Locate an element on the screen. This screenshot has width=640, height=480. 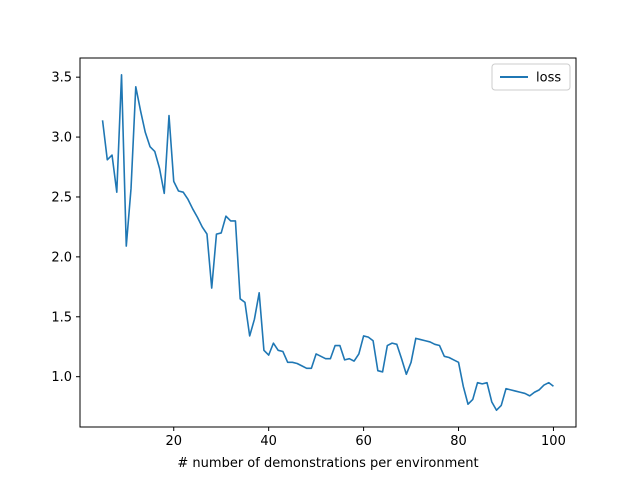
x-tick-label: 100 is located at coordinates (553, 441).